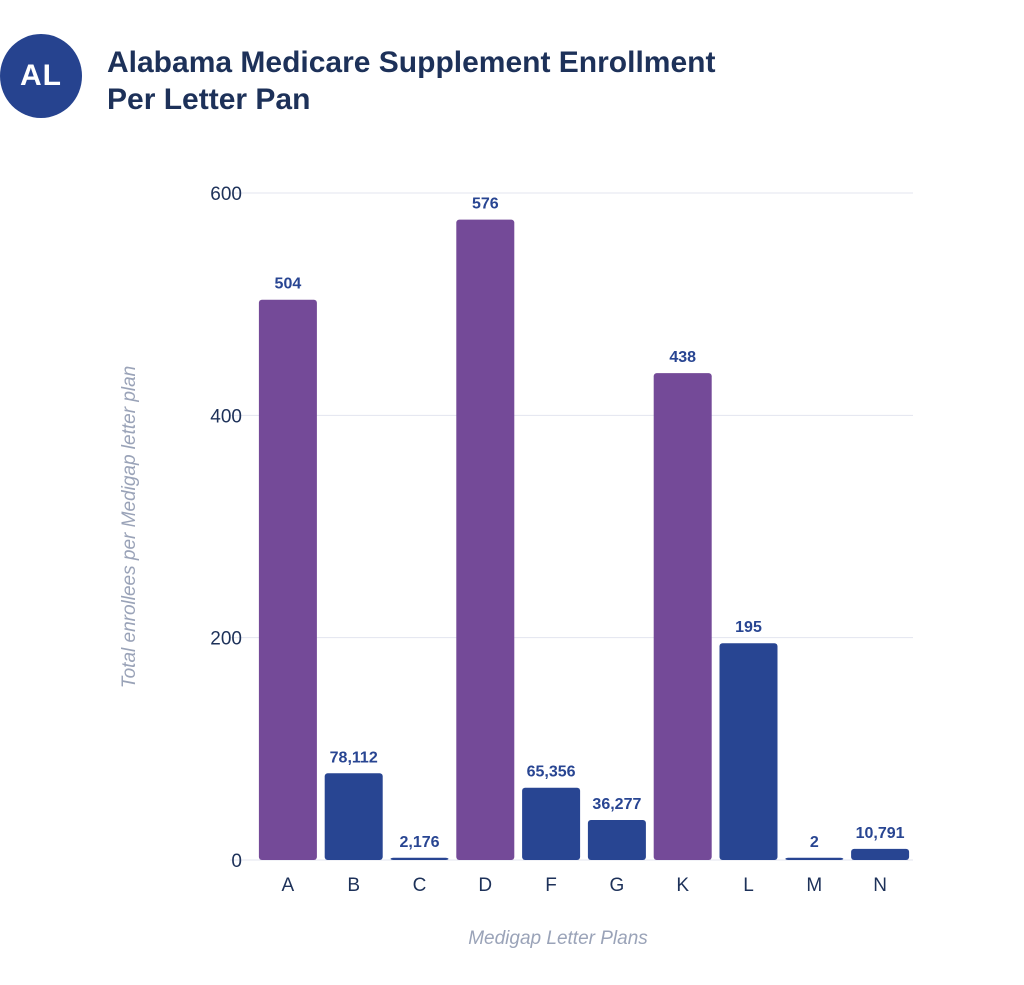 The image size is (1024, 985). Describe the element at coordinates (485, 885) in the screenshot. I see `x-tick-label-D: D` at that location.